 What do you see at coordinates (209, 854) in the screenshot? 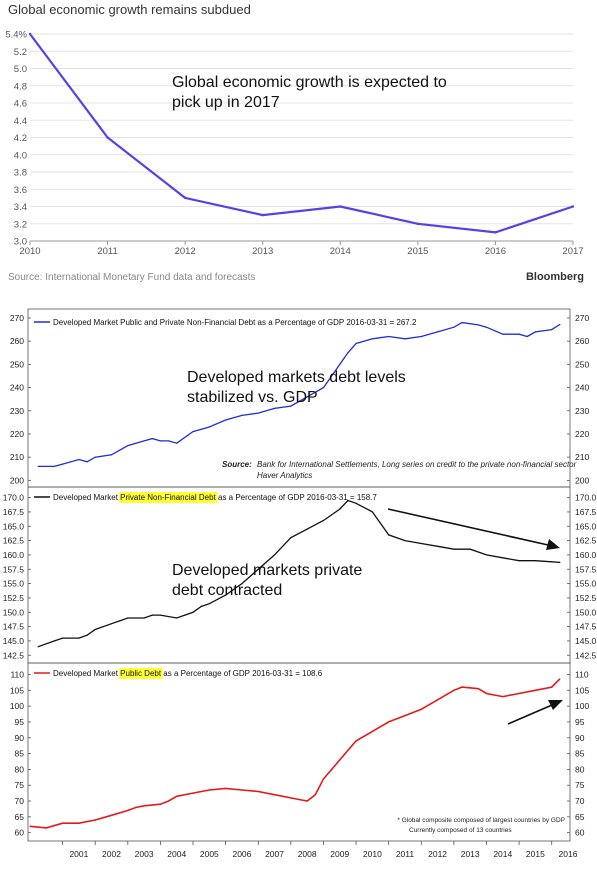
I see `public-debt-x-tick-label: 2005` at bounding box center [209, 854].